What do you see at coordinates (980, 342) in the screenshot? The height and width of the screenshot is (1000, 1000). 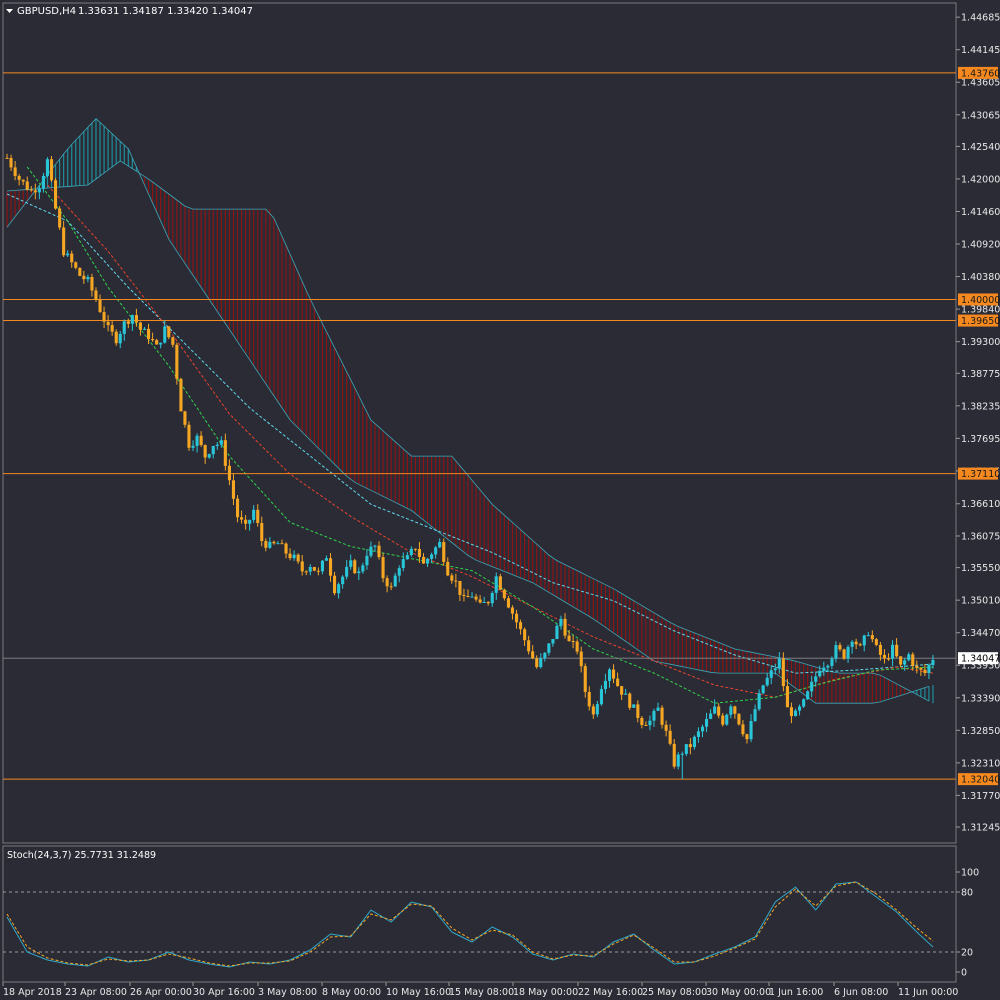 I see `price-tick-label: 1.39300` at bounding box center [980, 342].